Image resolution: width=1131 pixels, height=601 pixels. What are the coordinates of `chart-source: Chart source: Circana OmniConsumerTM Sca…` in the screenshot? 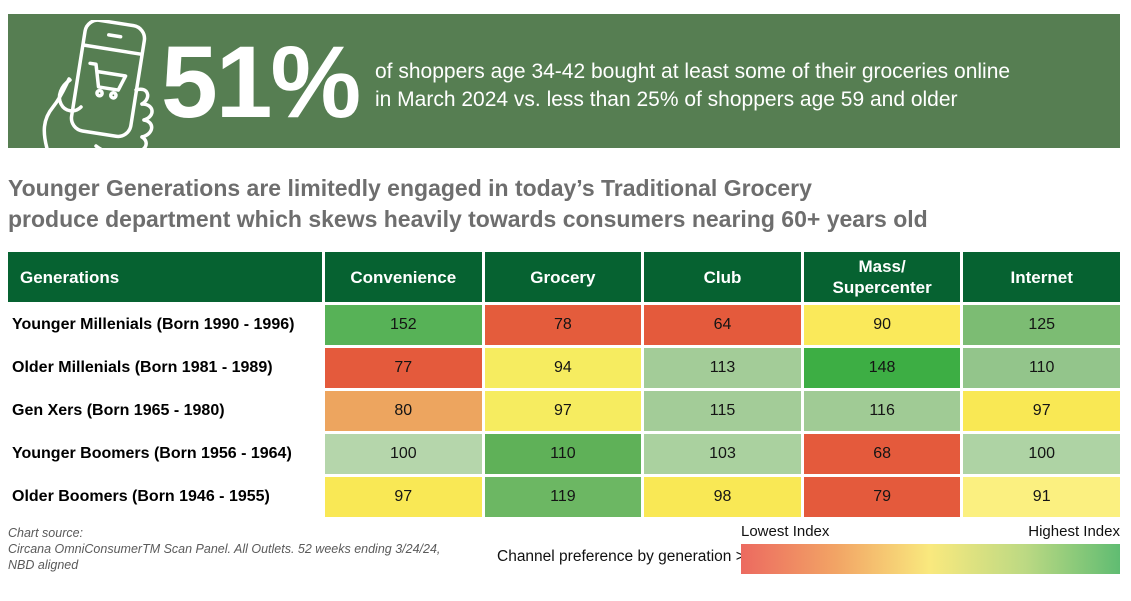 It's located at (224, 549).